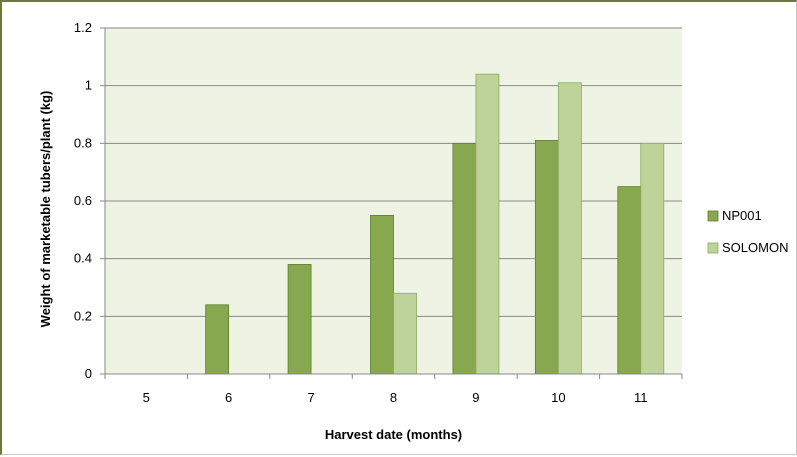  What do you see at coordinates (310, 397) in the screenshot?
I see `x-tick-label: 7` at bounding box center [310, 397].